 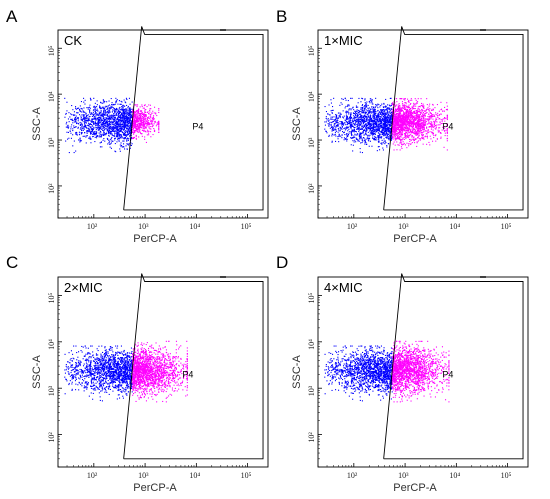 What do you see at coordinates (343, 40) in the screenshot?
I see `panel-title: 1×MIC` at bounding box center [343, 40].